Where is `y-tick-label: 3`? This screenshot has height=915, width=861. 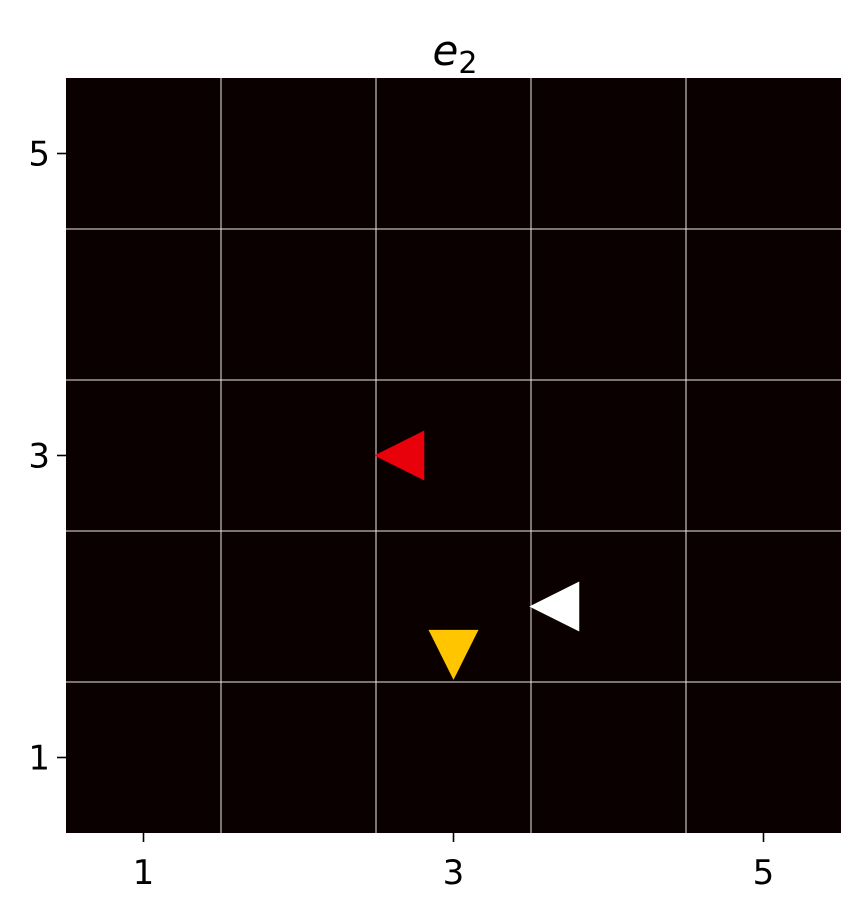
y-tick-label: 3 is located at coordinates (39, 457).